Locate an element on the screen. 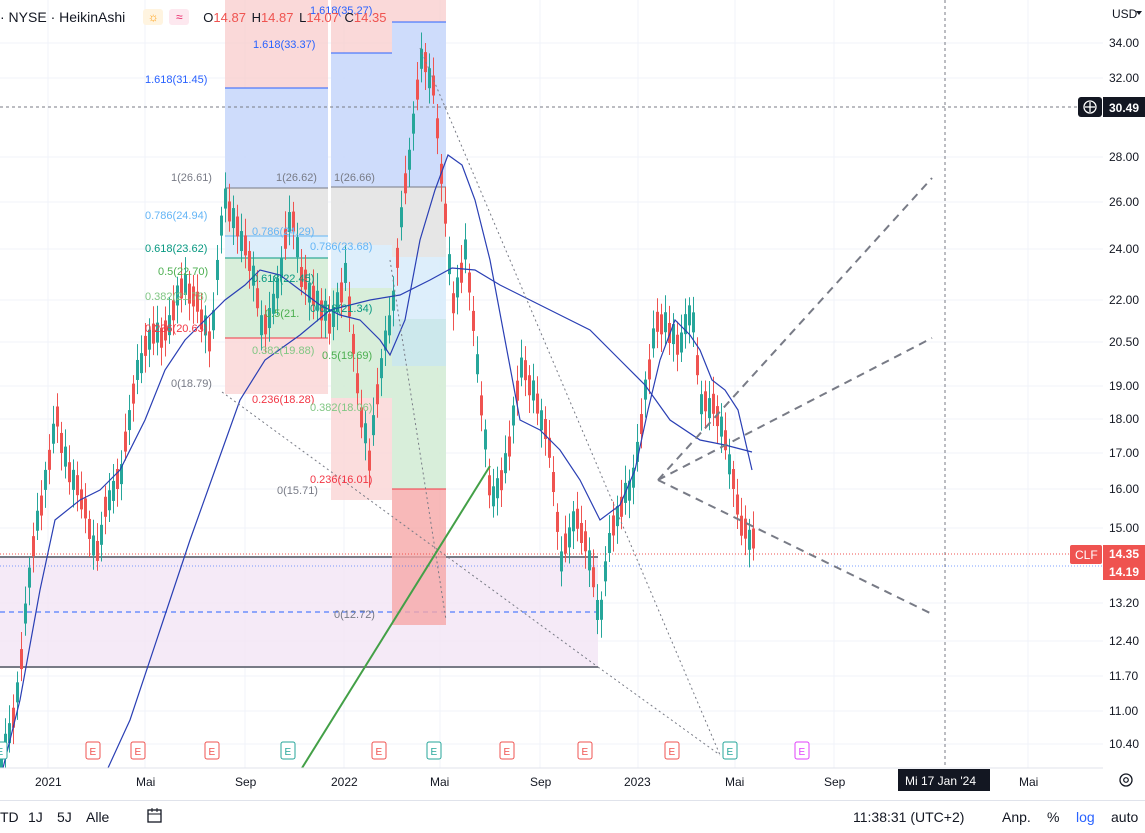 This screenshot has width=1145, height=833. auto-button: auto is located at coordinates (1125, 817).